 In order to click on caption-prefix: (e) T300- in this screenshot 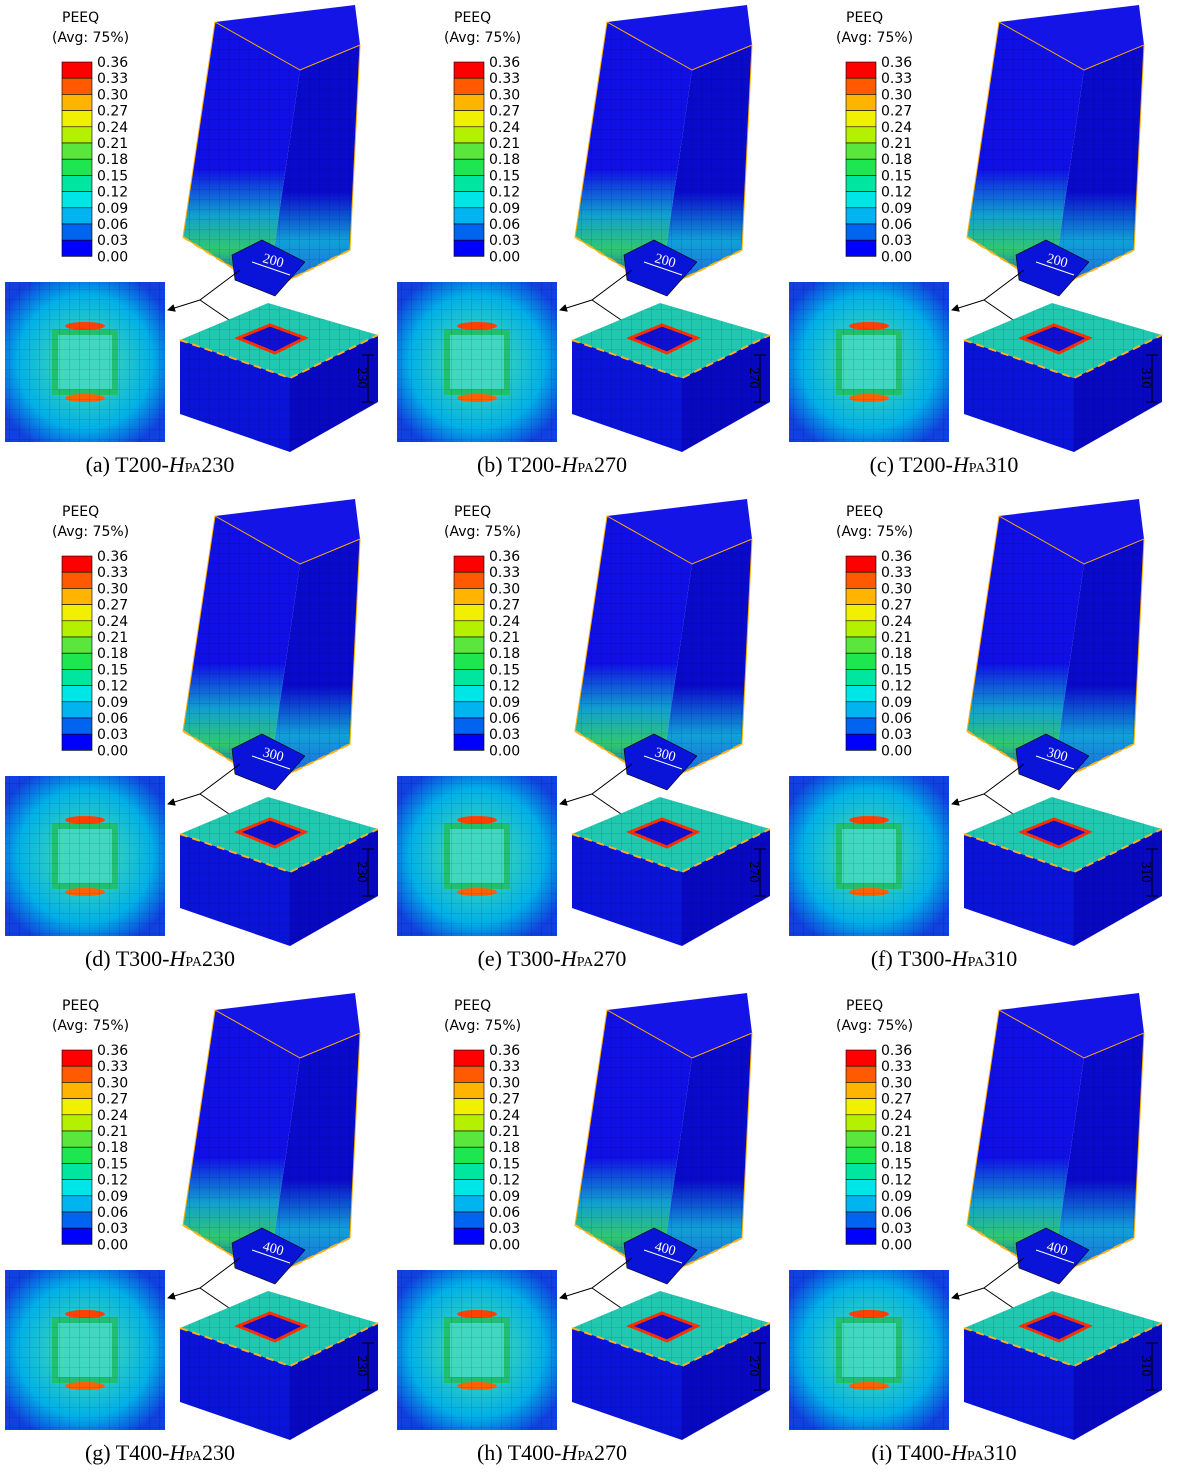, I will do `click(519, 958)`.